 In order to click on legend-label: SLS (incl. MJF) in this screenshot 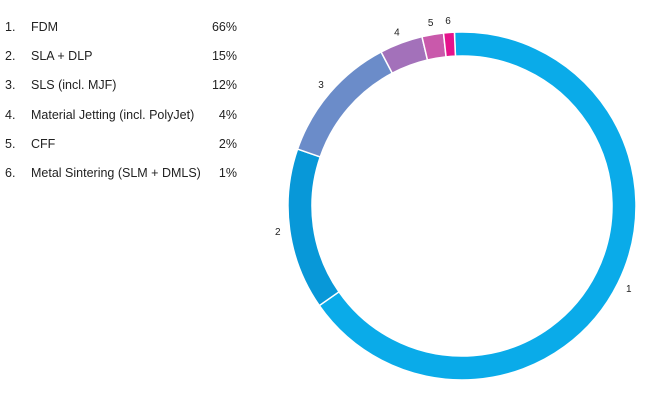, I will do `click(74, 85)`.